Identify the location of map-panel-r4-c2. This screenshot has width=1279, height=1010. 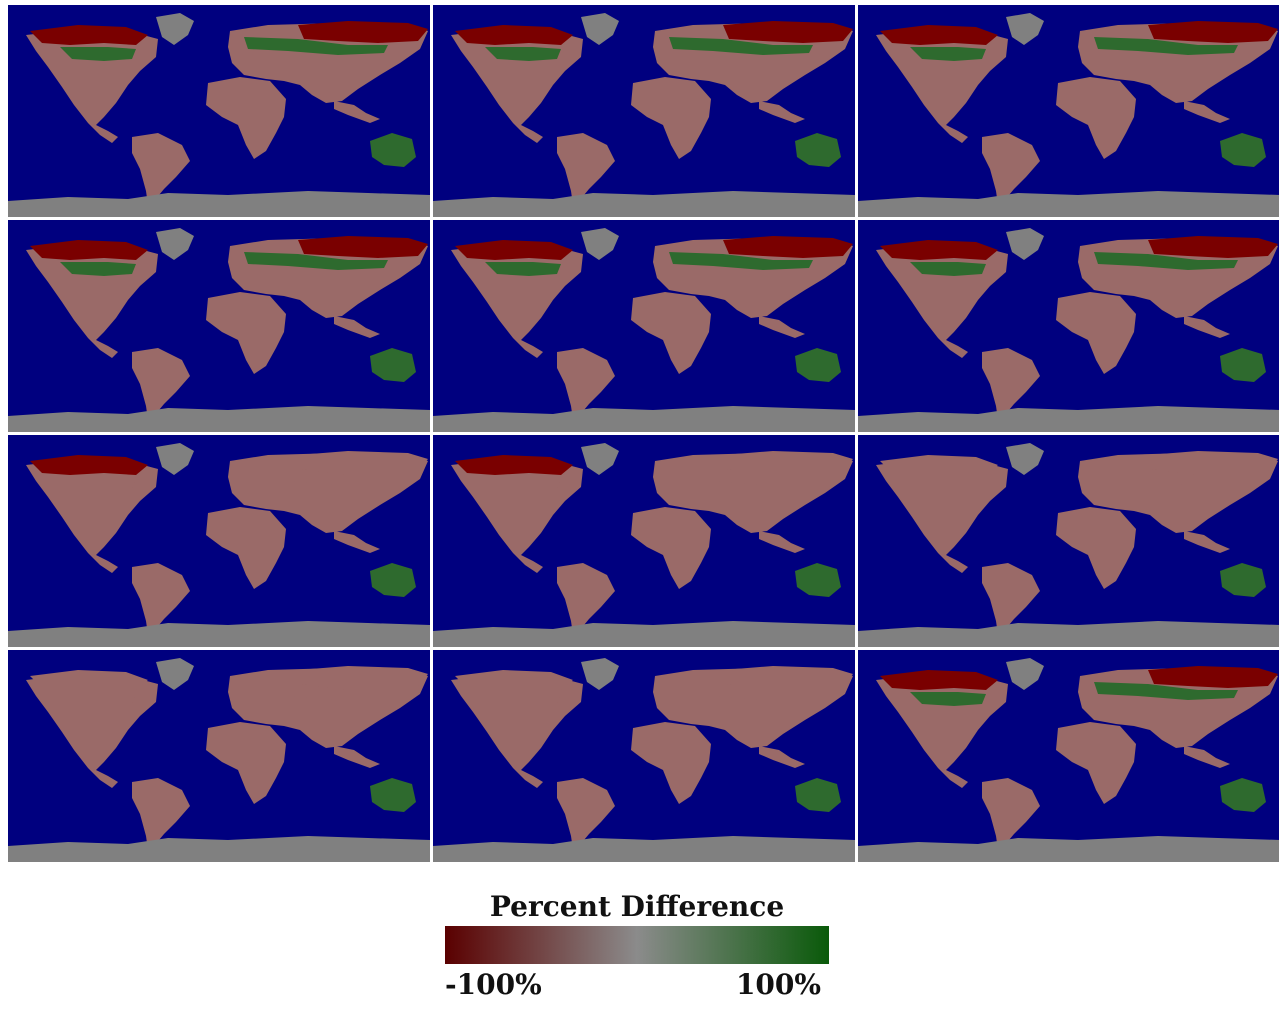
(644, 756).